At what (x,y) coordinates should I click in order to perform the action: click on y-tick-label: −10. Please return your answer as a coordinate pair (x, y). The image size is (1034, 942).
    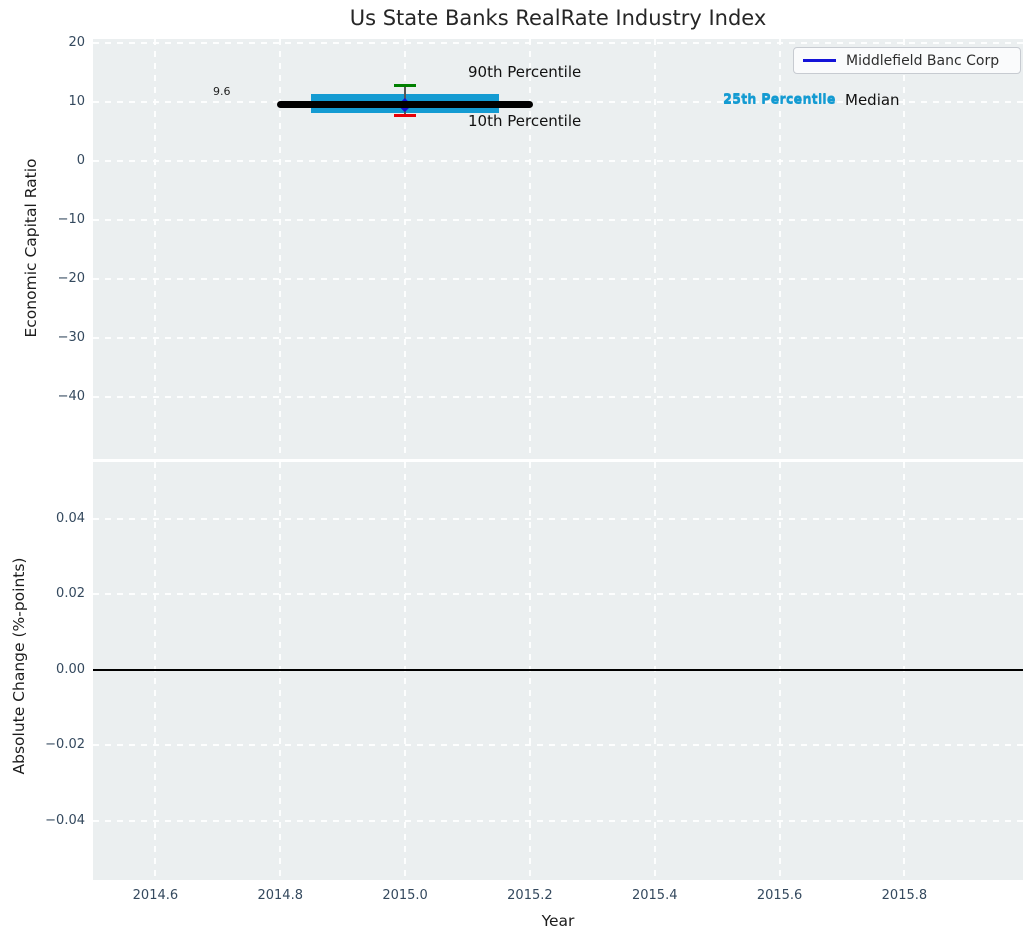
    Looking at the image, I should click on (71, 220).